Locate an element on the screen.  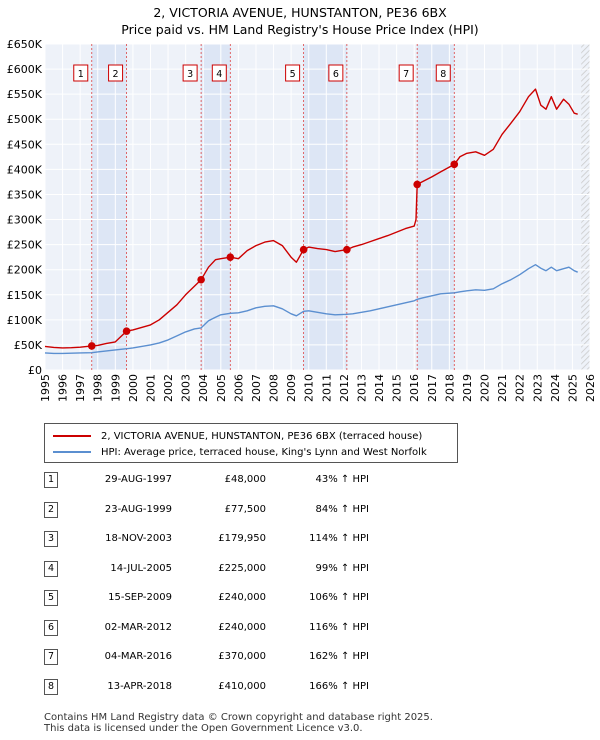
sale-hpi-change: 166% ↑ HPI is located at coordinates (339, 686).